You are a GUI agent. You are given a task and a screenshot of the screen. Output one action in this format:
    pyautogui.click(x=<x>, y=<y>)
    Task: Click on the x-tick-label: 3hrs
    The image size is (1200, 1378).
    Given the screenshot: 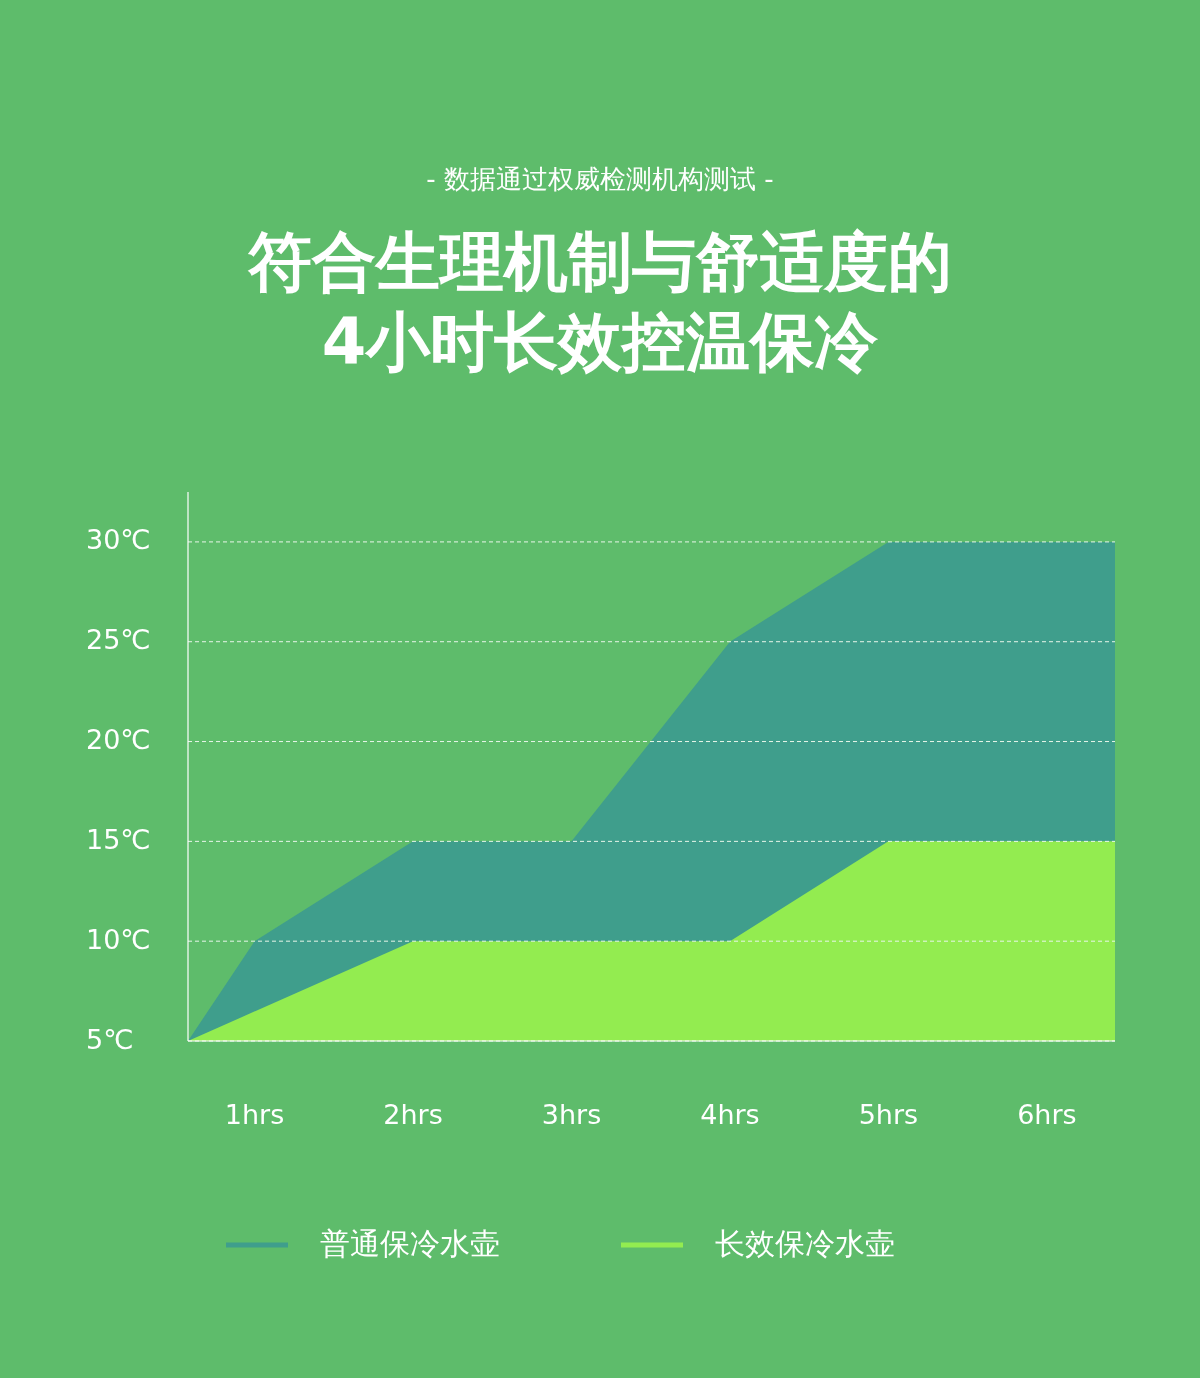 What is the action you would take?
    pyautogui.click(x=571, y=1114)
    